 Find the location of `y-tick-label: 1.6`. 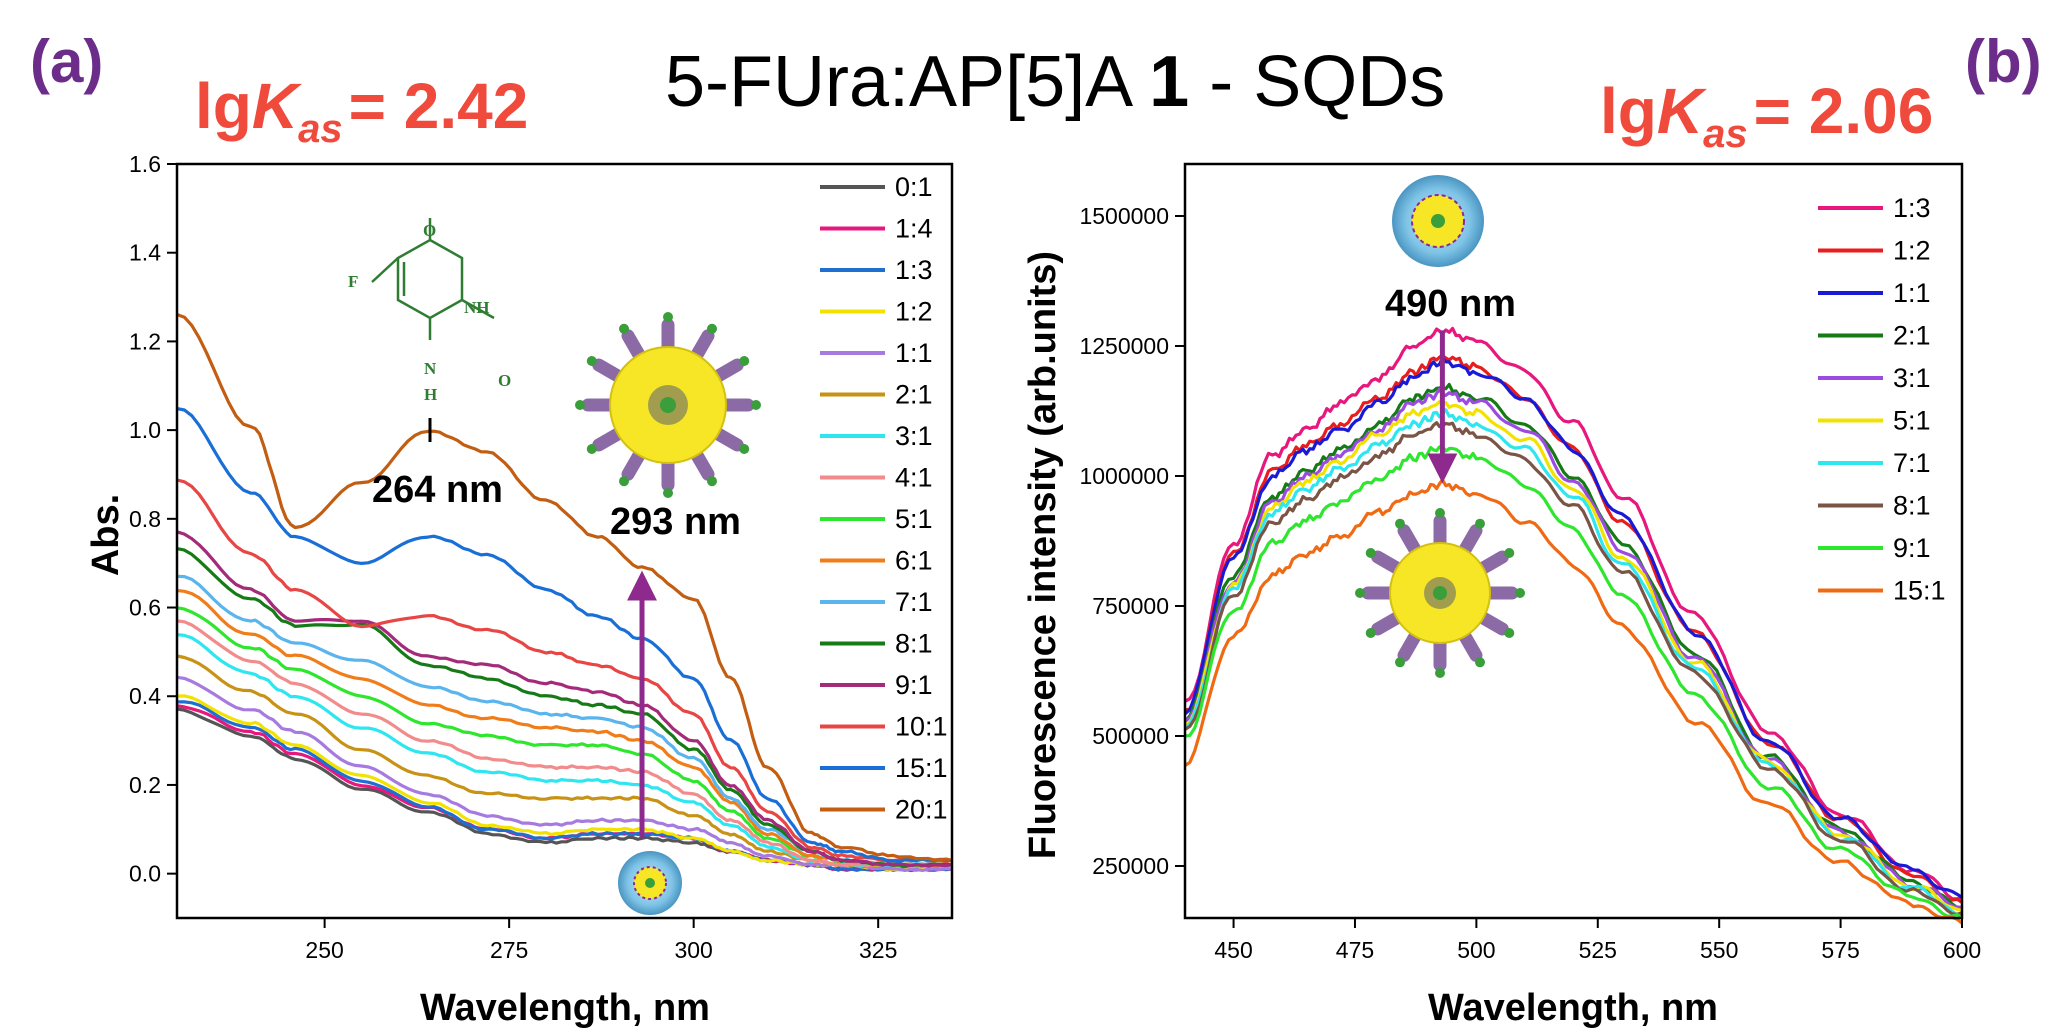

y-tick-label: 1.6 is located at coordinates (145, 164).